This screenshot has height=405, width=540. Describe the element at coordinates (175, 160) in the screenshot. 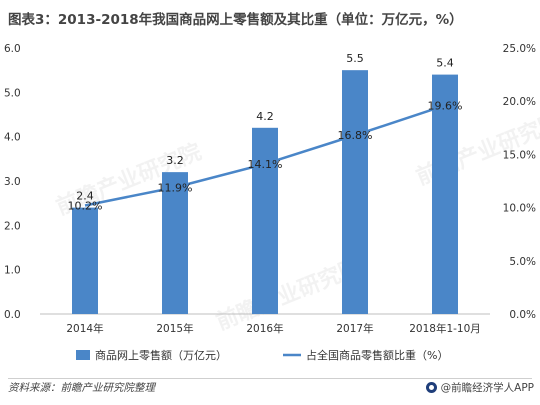

I see `bar-value-label: 3.2` at that location.